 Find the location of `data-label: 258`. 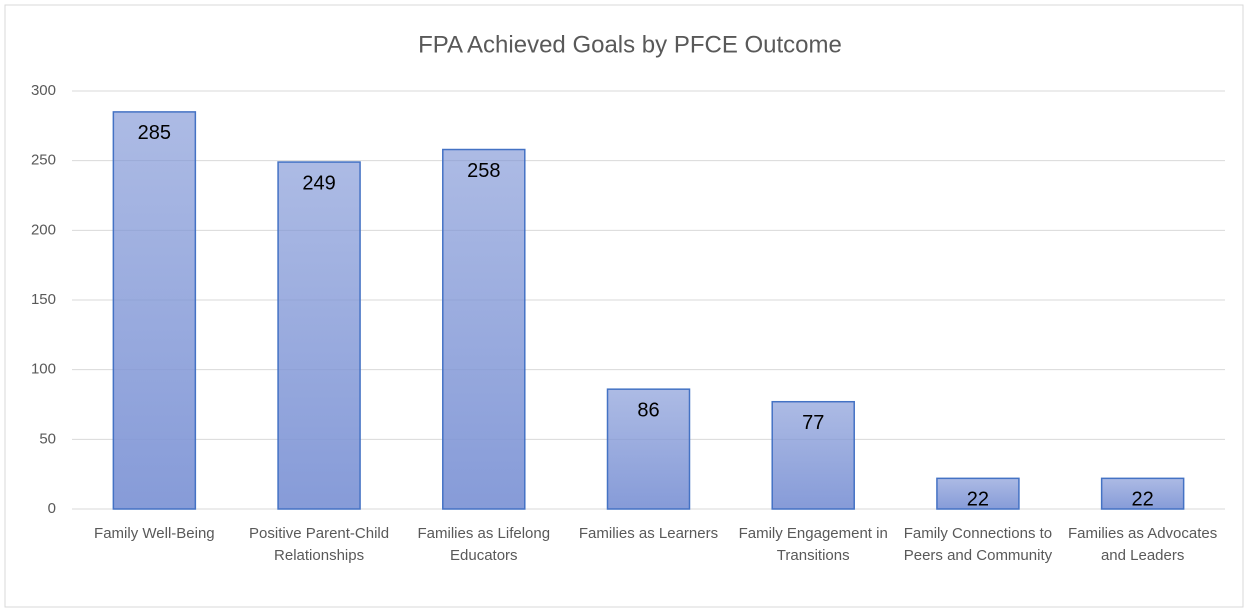

data-label: 258 is located at coordinates (483, 171).